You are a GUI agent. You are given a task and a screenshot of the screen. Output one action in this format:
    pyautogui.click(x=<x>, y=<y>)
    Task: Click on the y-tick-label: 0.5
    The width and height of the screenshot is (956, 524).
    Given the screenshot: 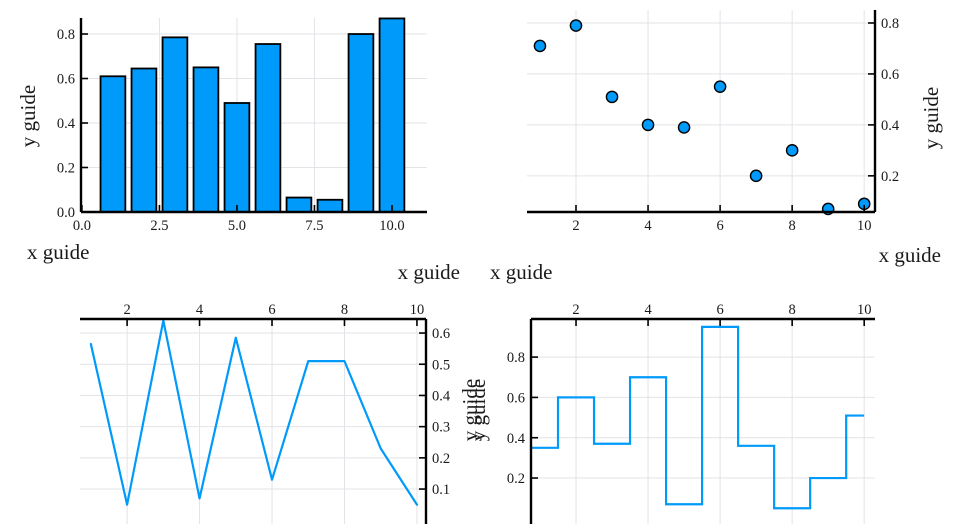 What is the action you would take?
    pyautogui.click(x=441, y=365)
    